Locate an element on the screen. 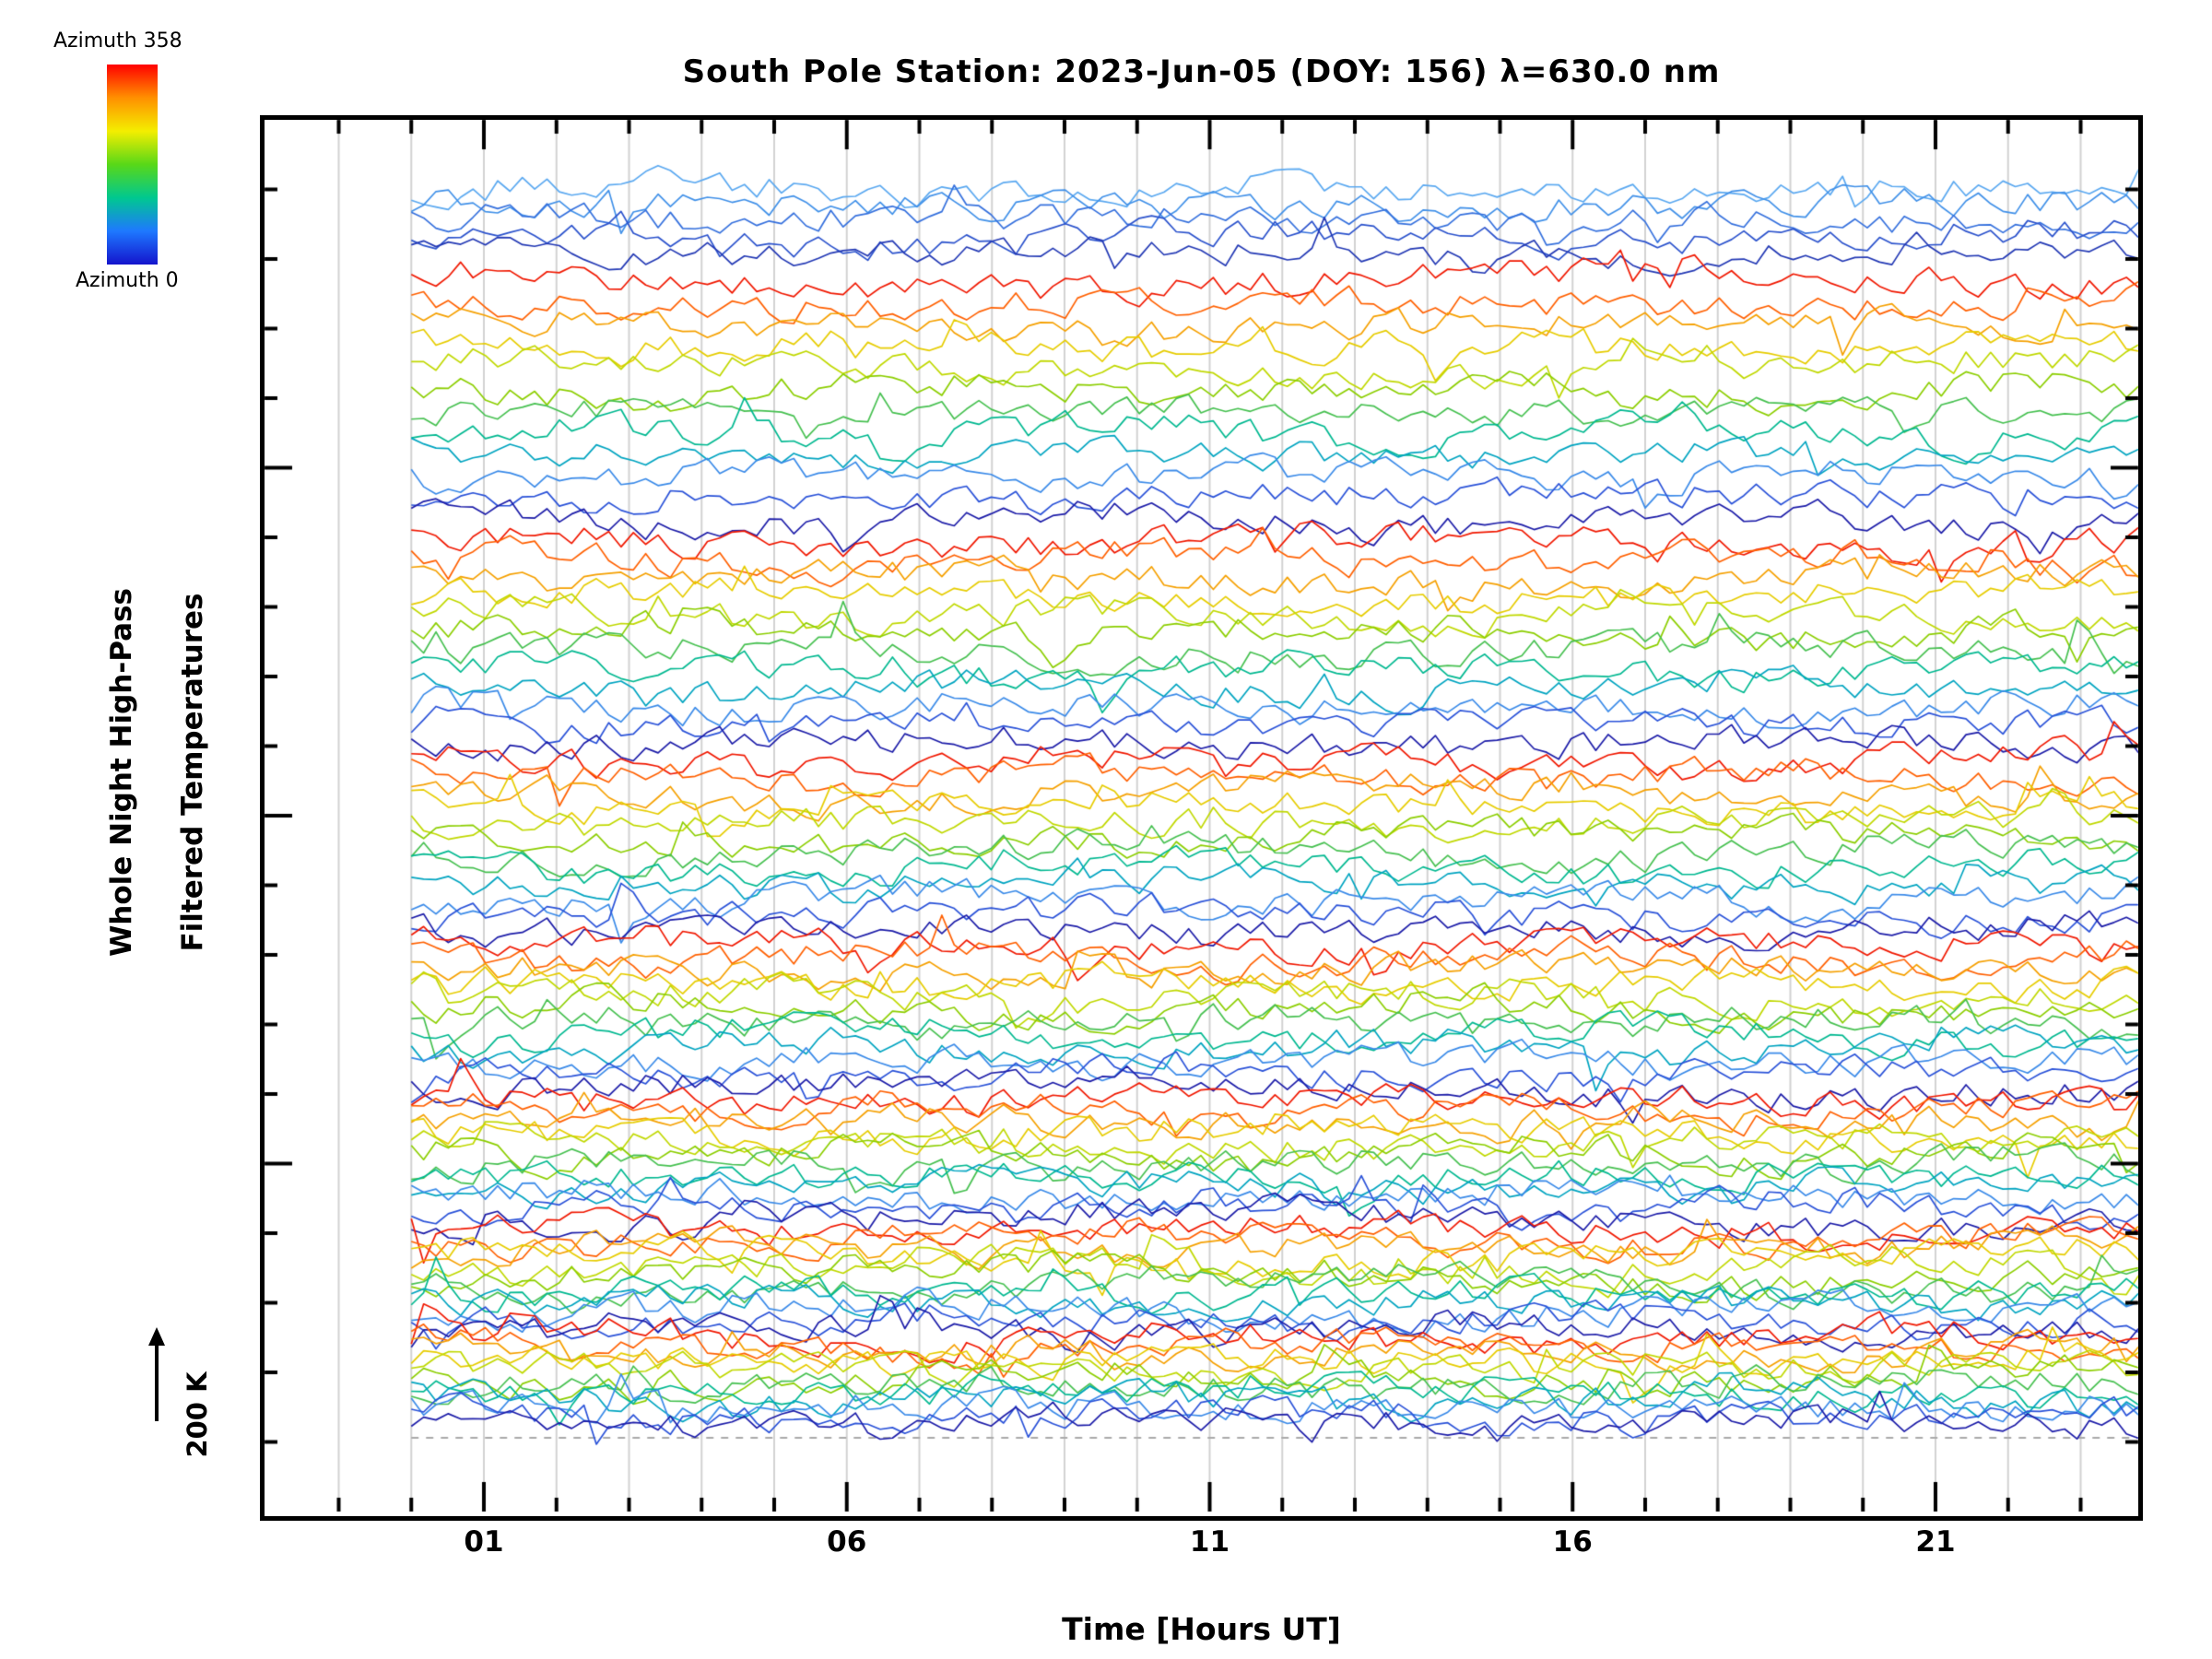 The width and height of the screenshot is (2212, 1659). colorbar-top-label: Azimuth 358 is located at coordinates (117, 41).